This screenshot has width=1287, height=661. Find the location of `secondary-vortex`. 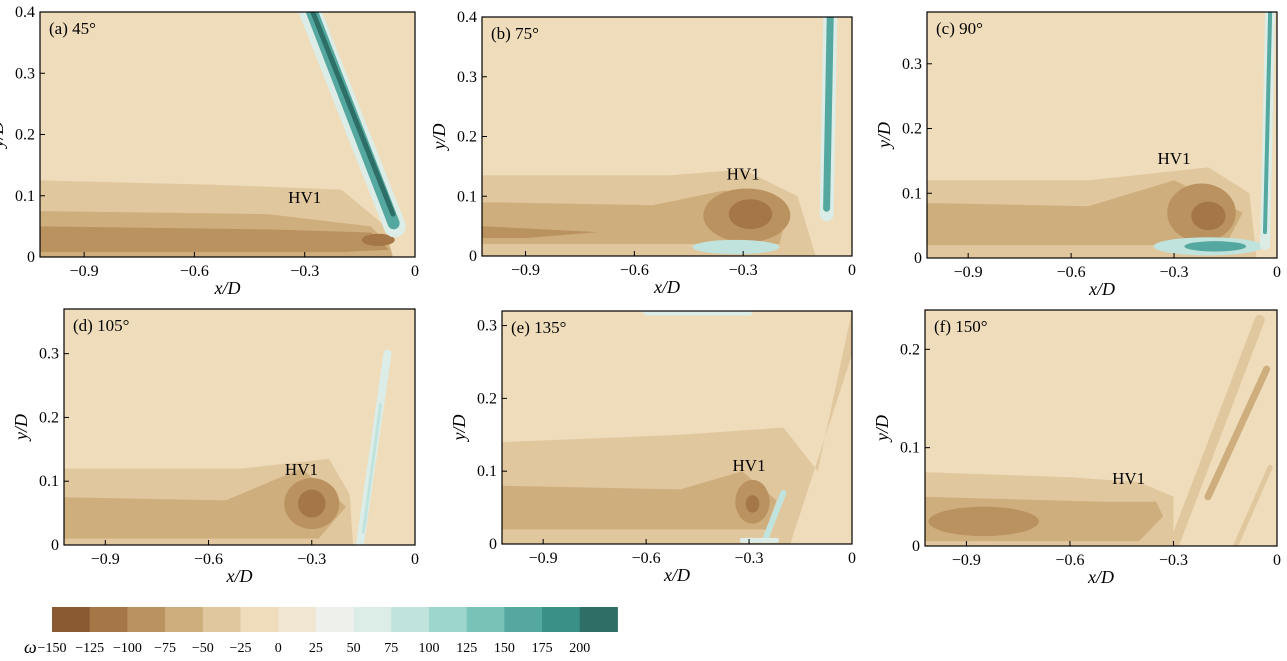

secondary-vortex is located at coordinates (736, 247).